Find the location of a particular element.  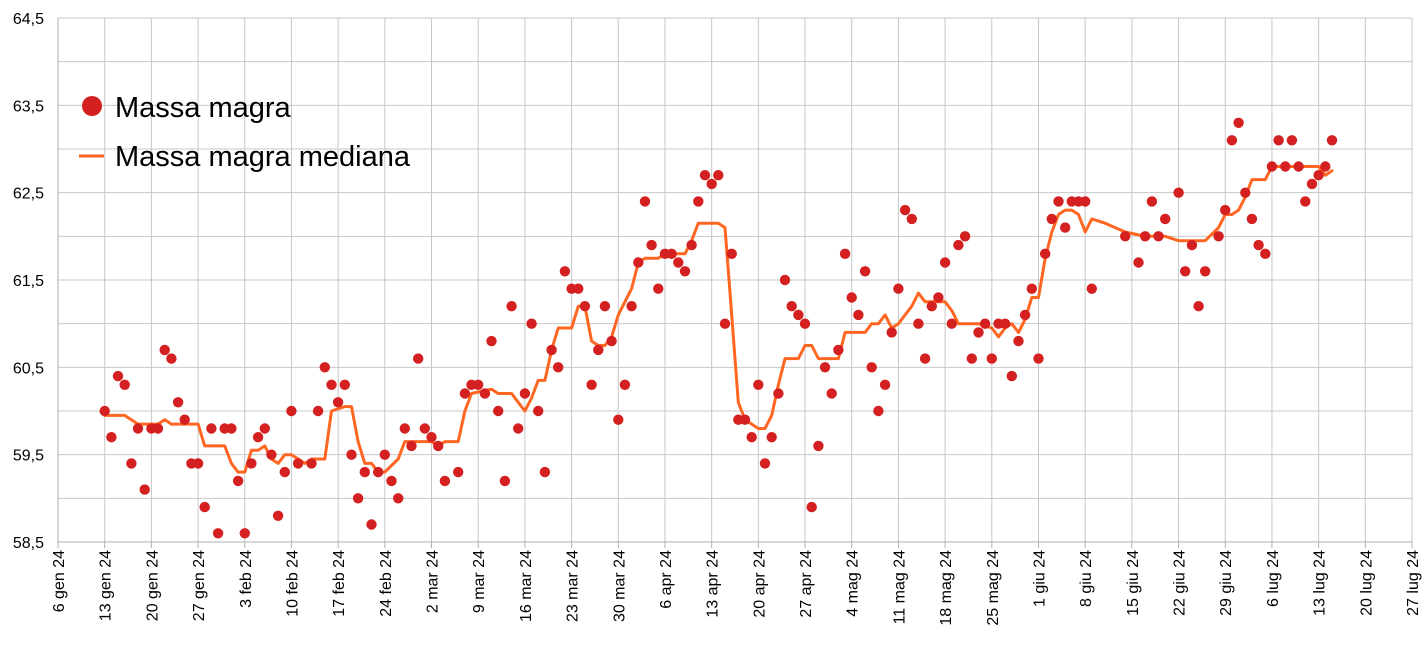

y-tick-label: 64,5 is located at coordinates (28, 19).